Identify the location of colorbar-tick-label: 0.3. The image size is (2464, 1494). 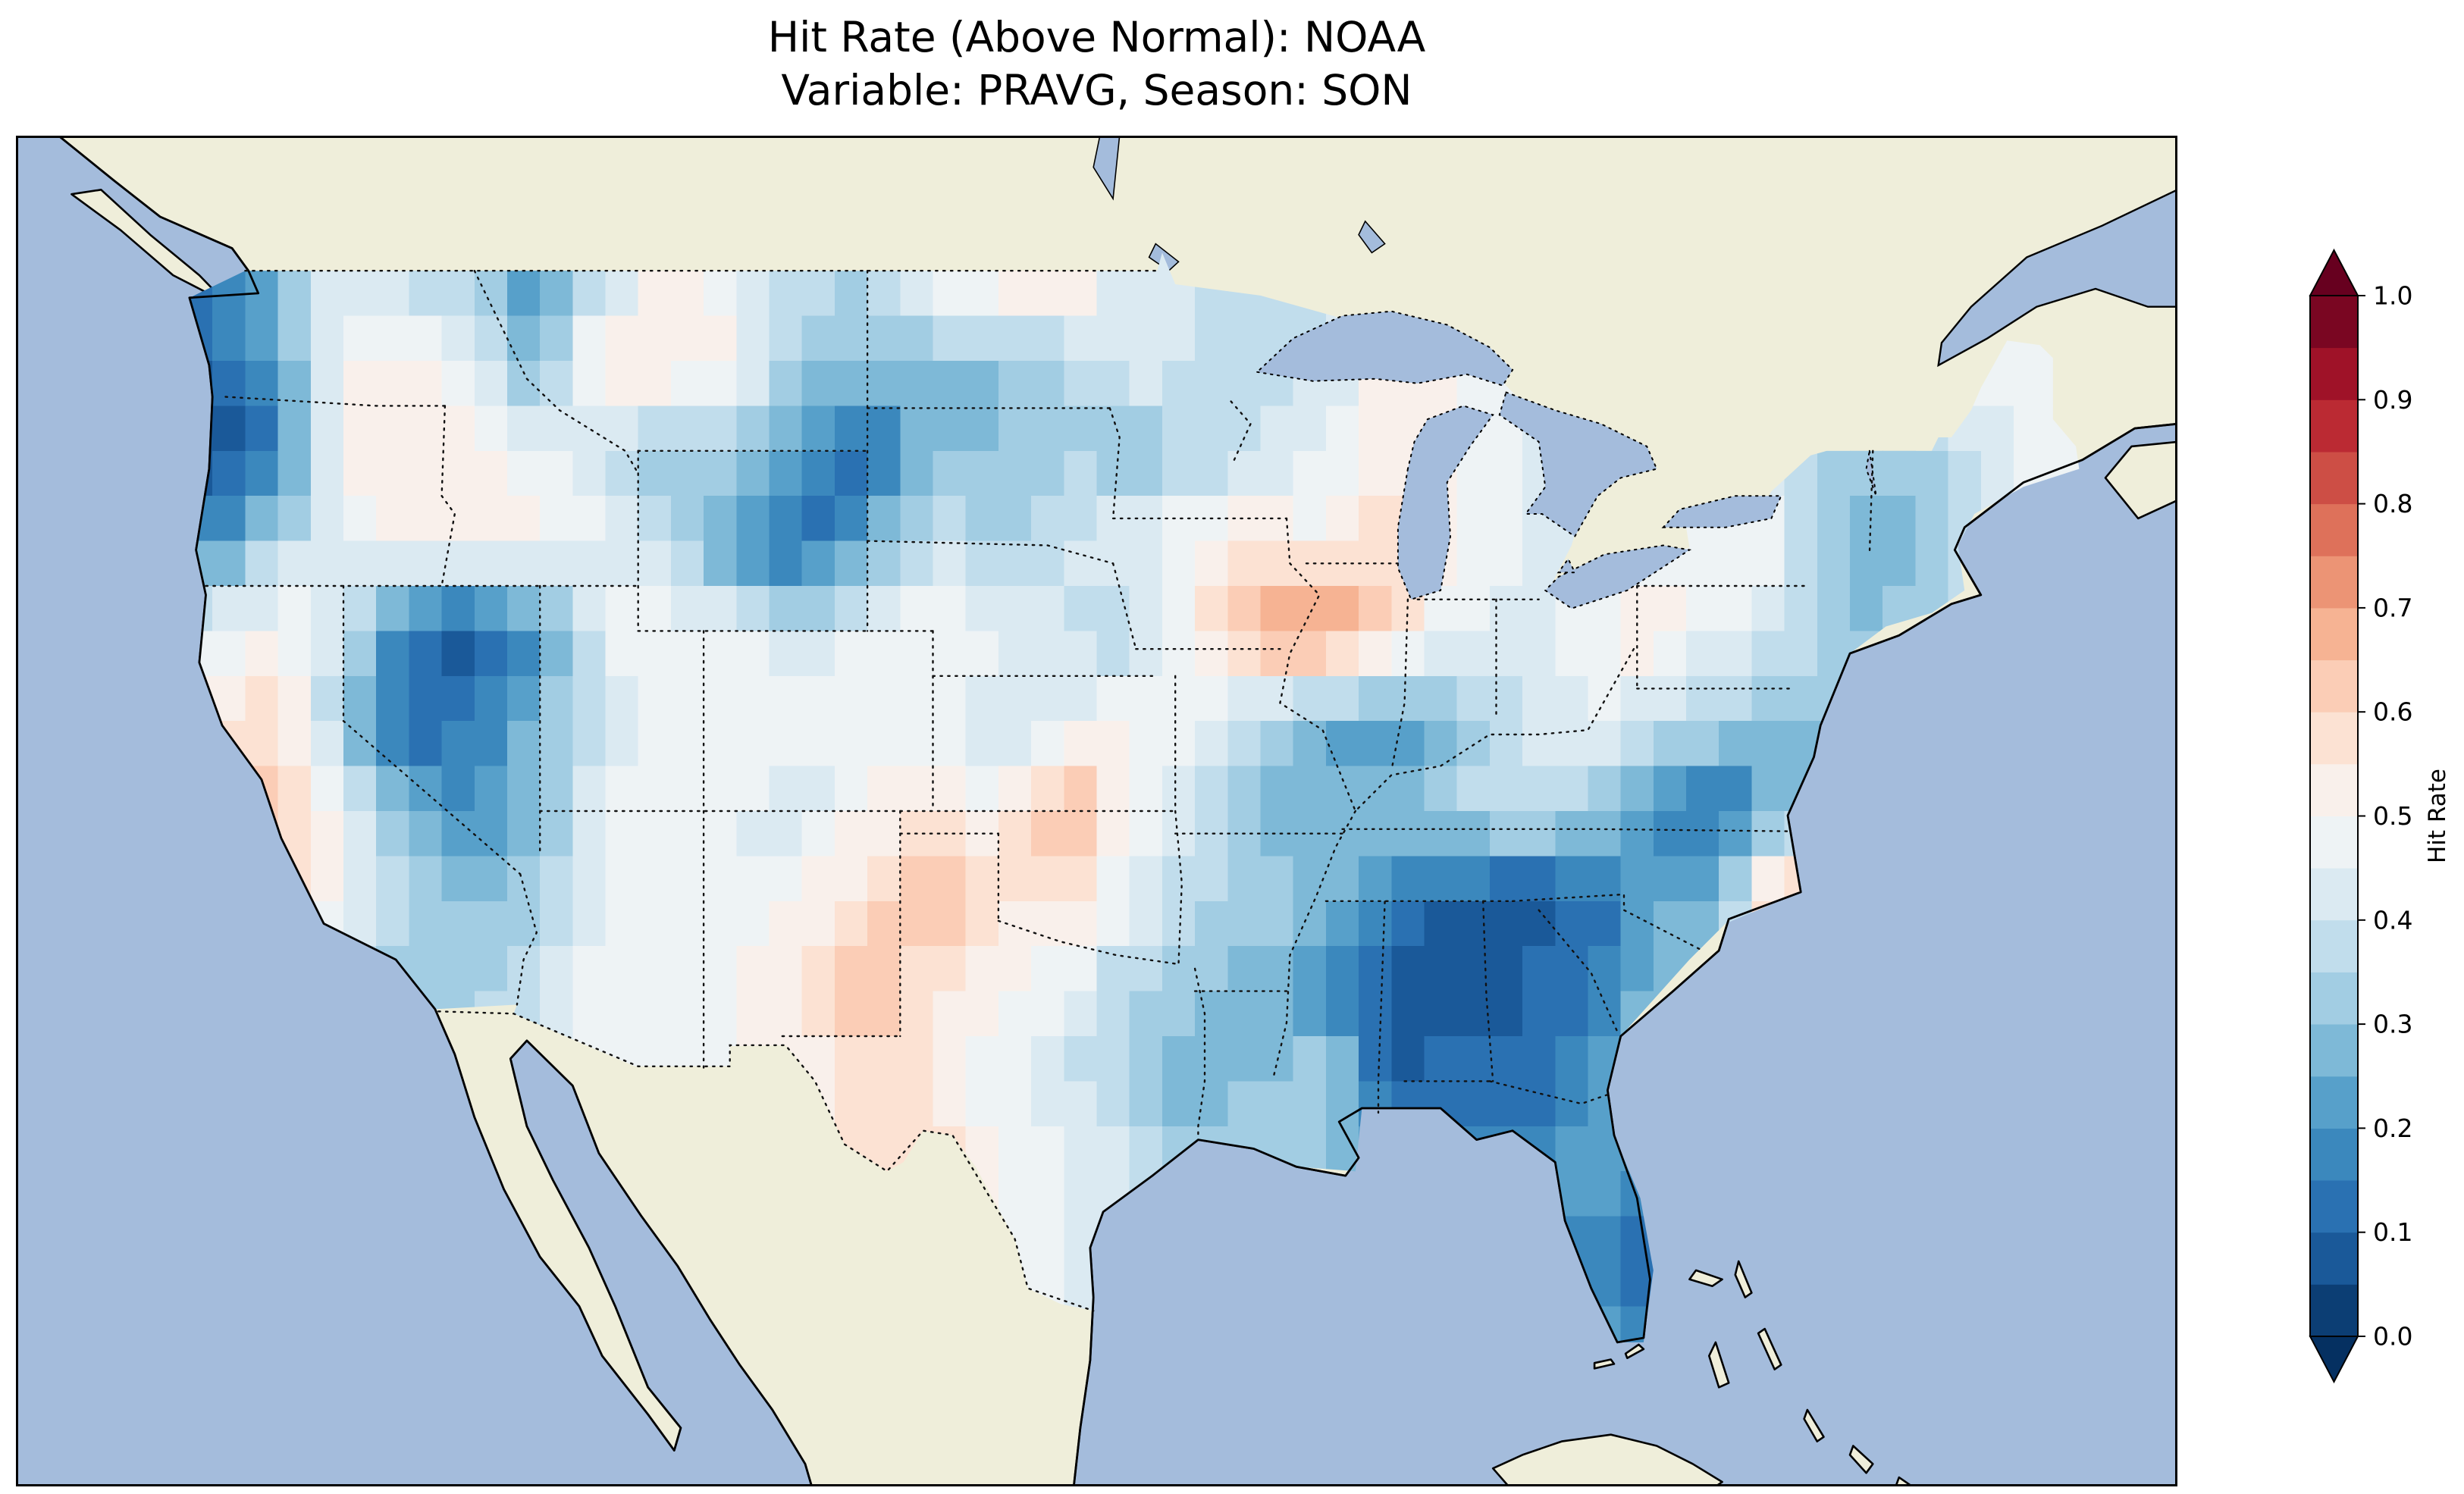
(2392, 1024).